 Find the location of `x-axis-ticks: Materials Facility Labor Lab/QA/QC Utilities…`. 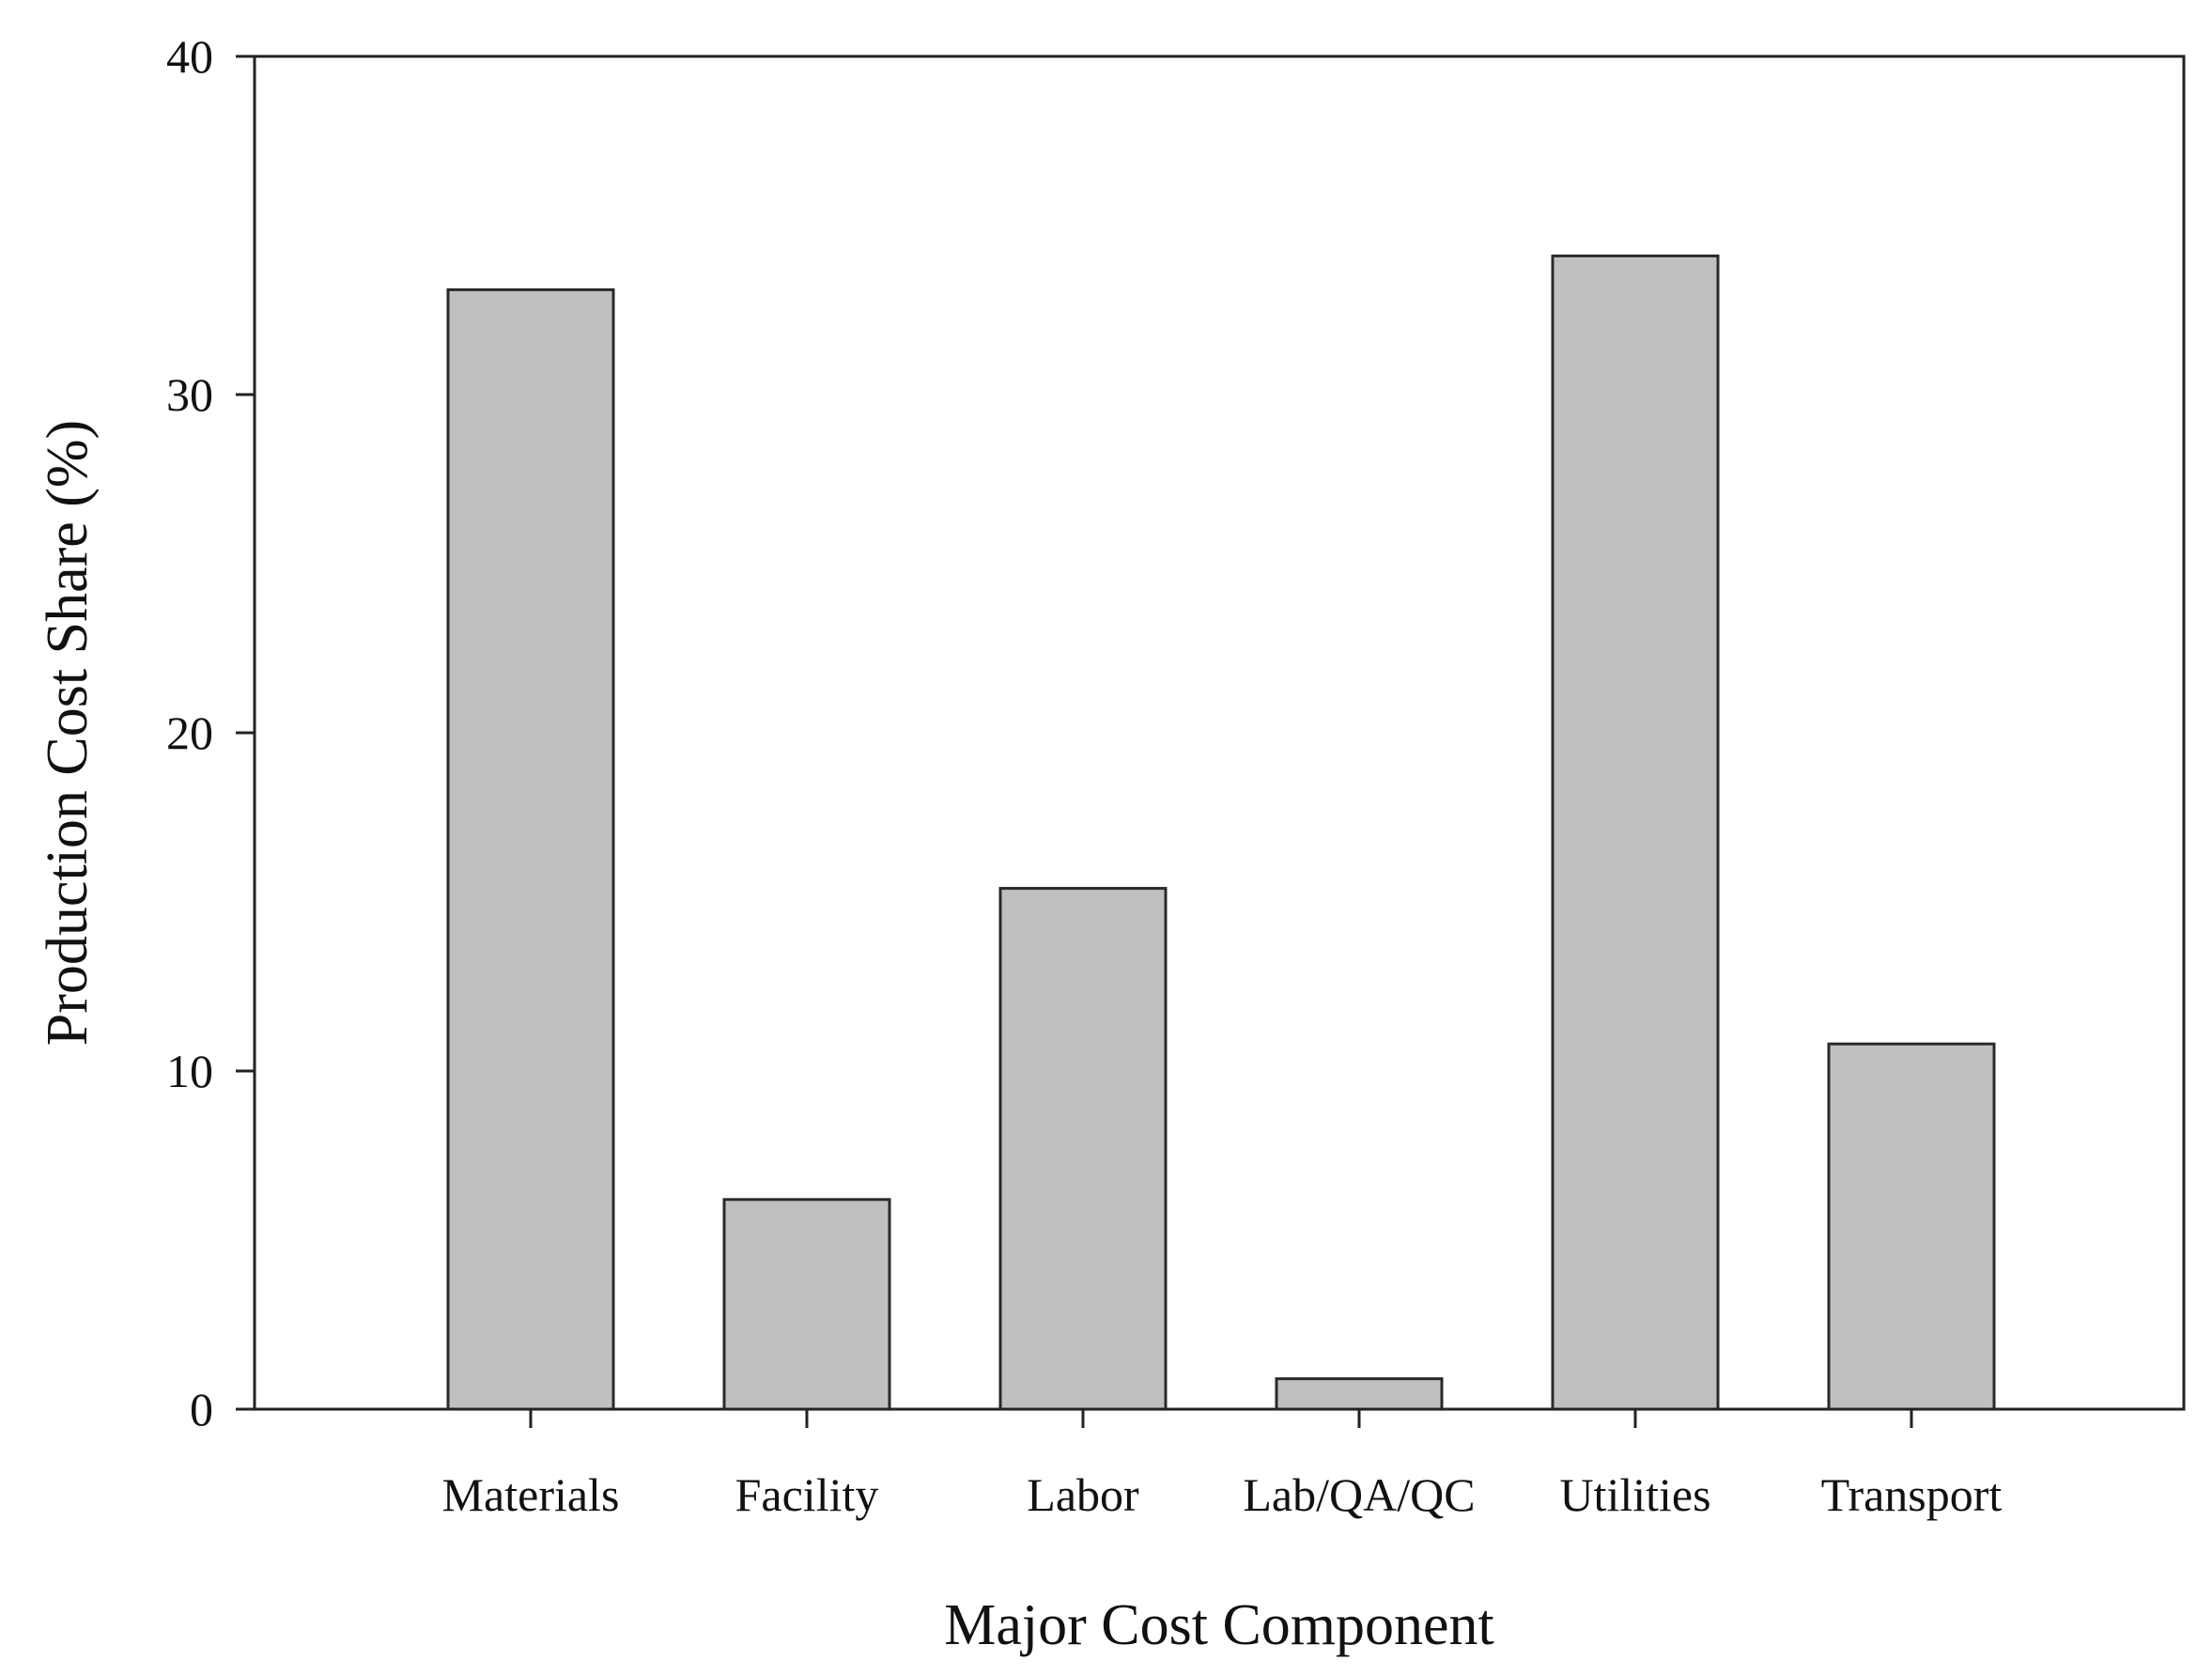

x-axis-ticks: Materials Facility Labor Lab/QA/QC Utilities… is located at coordinates (1223, 1465).